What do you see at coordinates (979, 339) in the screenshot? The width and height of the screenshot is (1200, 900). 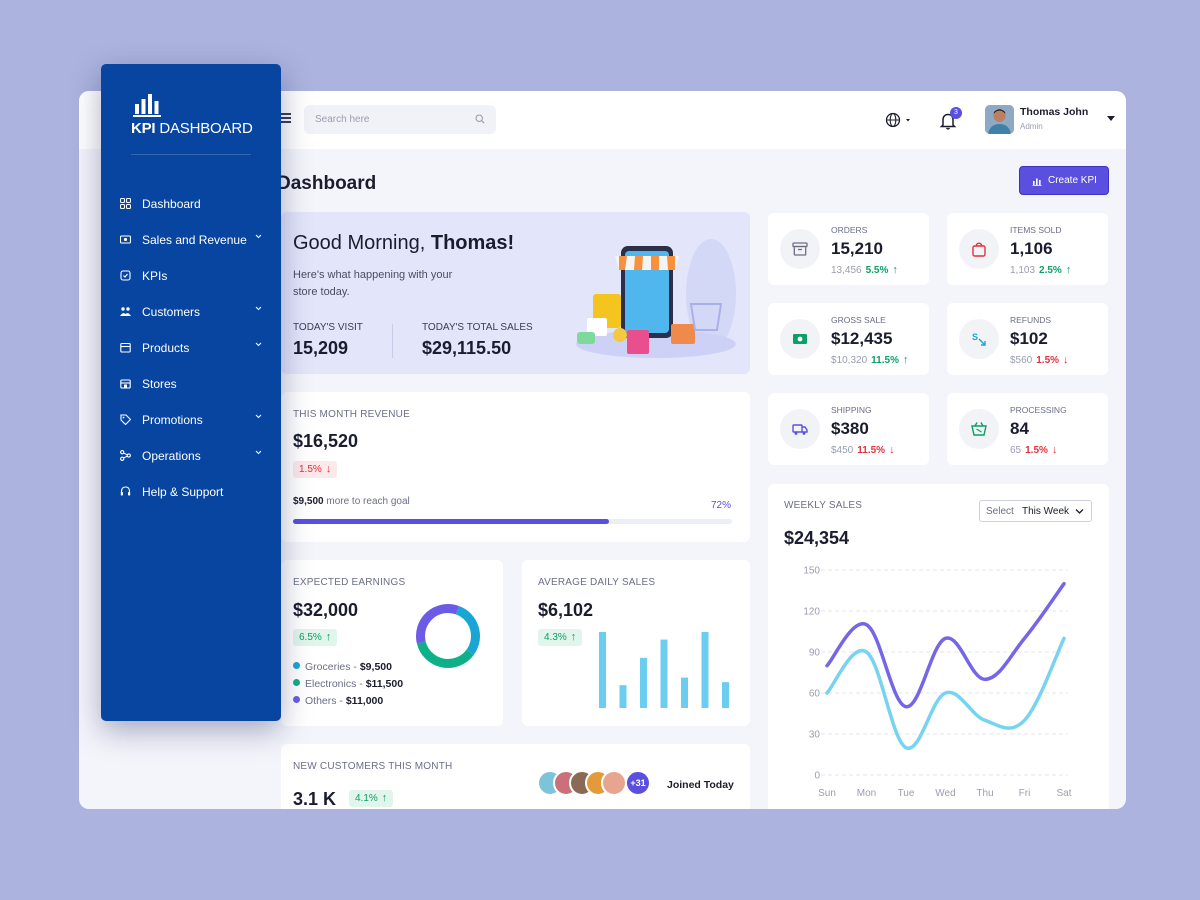 I see `refund-icon: S` at bounding box center [979, 339].